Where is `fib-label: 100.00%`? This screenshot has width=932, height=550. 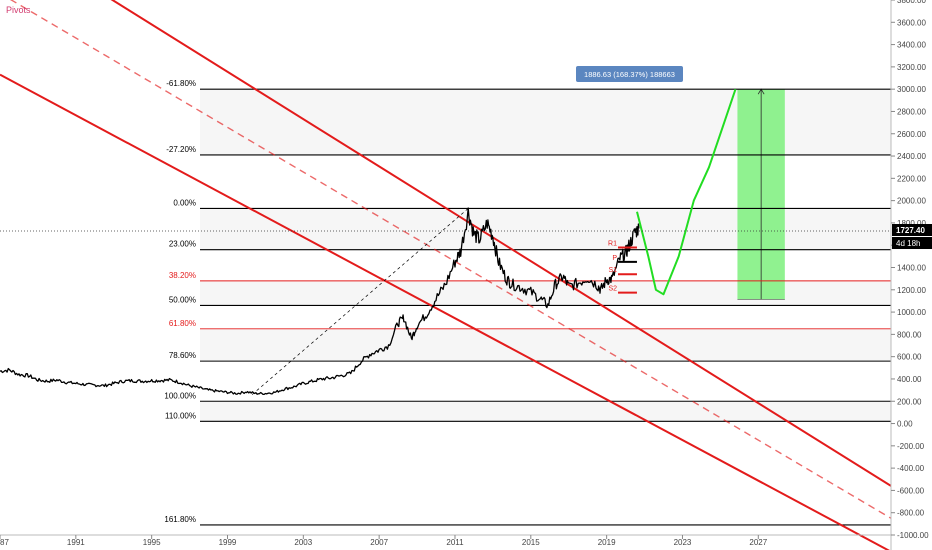 fib-label: 100.00% is located at coordinates (180, 395).